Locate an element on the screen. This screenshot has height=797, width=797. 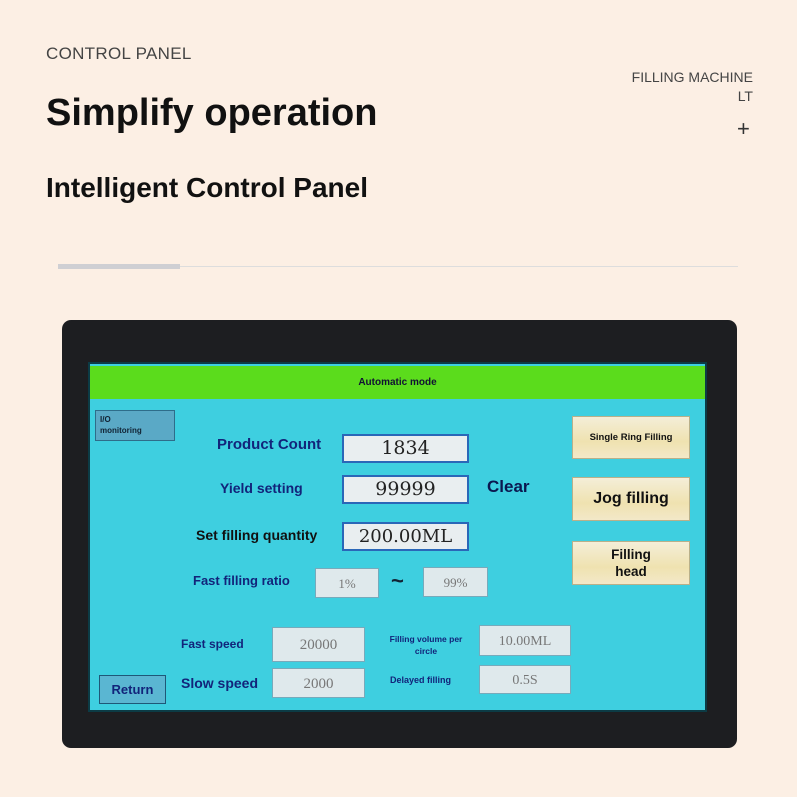
slow-speed-label: Slow speed is located at coordinates (220, 683).